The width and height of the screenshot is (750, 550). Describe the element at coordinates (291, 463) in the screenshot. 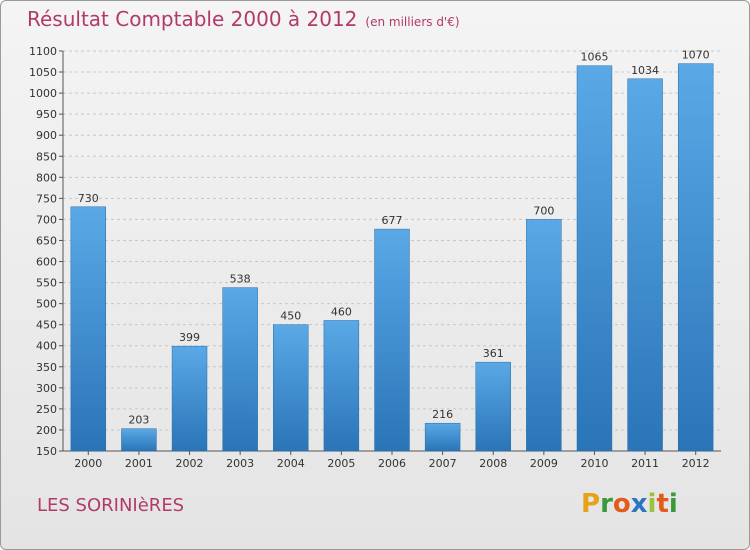

I see `x-tick-label: 2004` at that location.